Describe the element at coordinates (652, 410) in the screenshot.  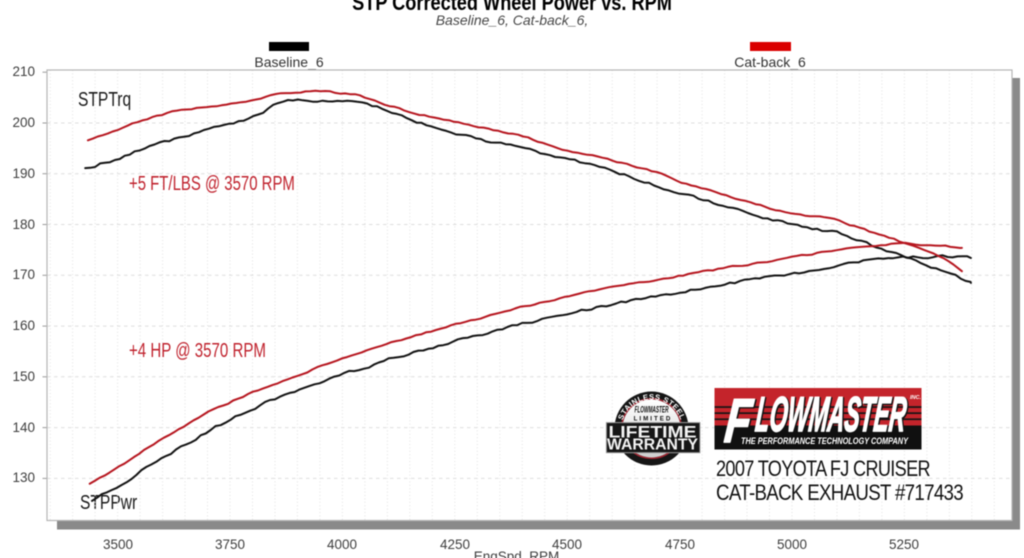
I see `svg-text: FLOWMASTER` at that location.